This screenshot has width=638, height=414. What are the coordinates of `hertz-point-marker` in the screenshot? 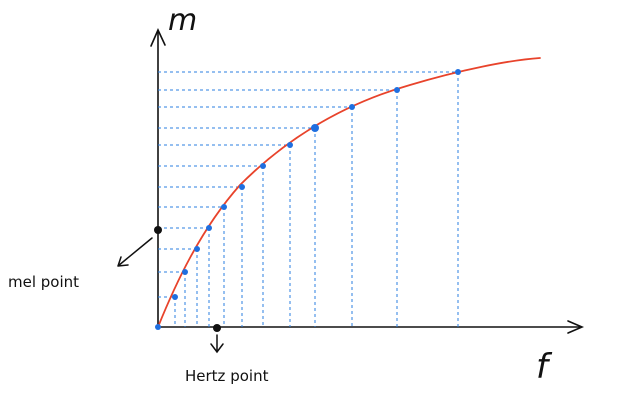 It's located at (217, 328).